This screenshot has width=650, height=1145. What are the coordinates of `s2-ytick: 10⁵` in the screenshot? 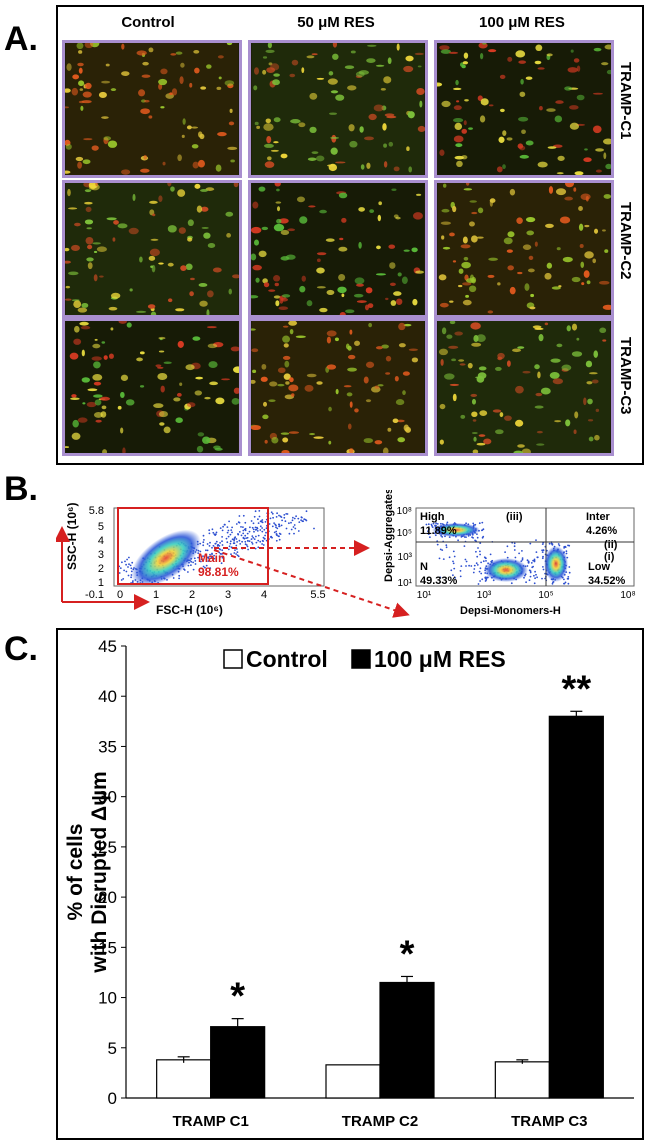 It's located at (404, 533).